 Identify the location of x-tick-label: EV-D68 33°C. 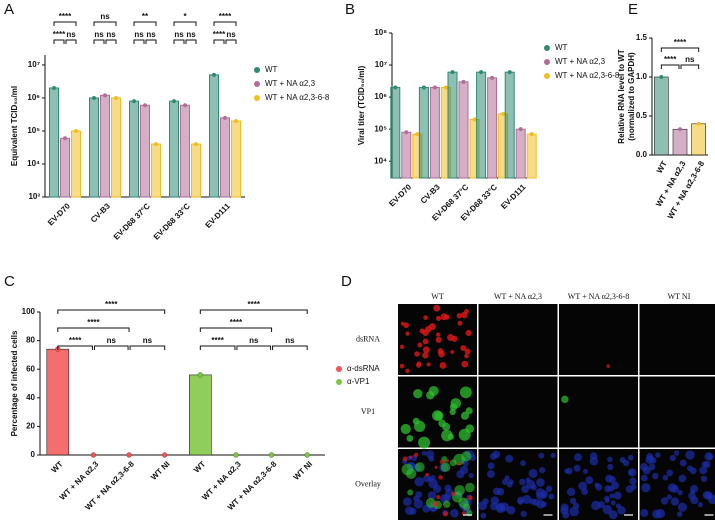
(172, 221).